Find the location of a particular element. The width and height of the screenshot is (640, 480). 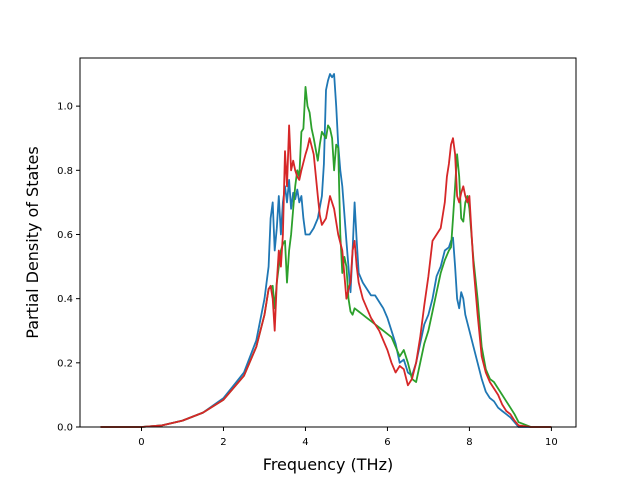

y-tick-label: 0.2 is located at coordinates (65, 363).